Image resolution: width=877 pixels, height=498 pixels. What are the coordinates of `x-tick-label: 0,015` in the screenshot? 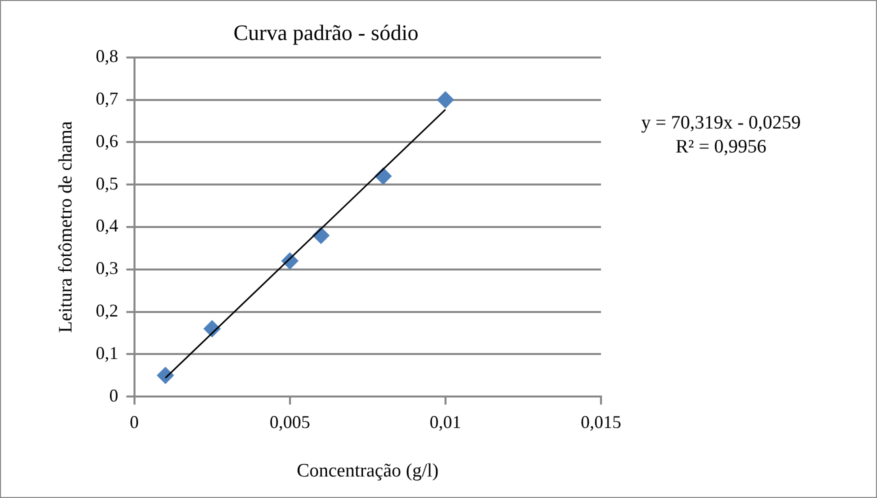 It's located at (601, 422).